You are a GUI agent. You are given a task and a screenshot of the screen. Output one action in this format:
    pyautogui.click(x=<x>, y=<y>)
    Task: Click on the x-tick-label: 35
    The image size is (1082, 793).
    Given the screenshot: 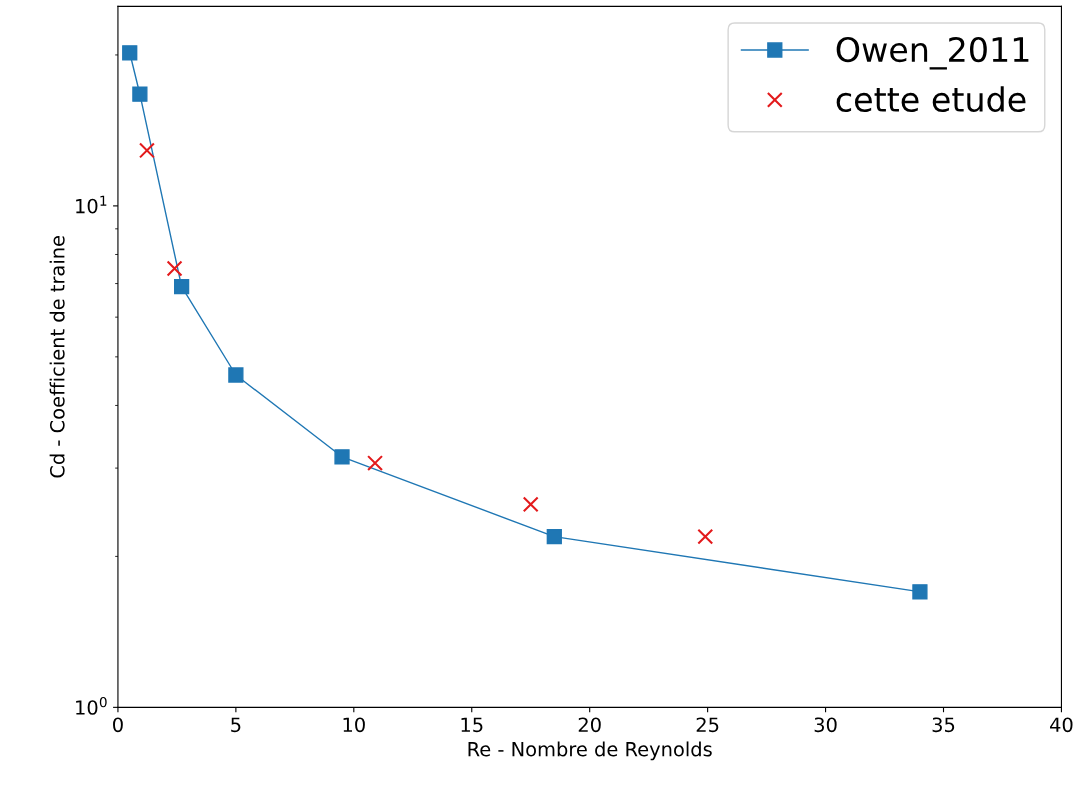 What is the action you would take?
    pyautogui.click(x=943, y=725)
    